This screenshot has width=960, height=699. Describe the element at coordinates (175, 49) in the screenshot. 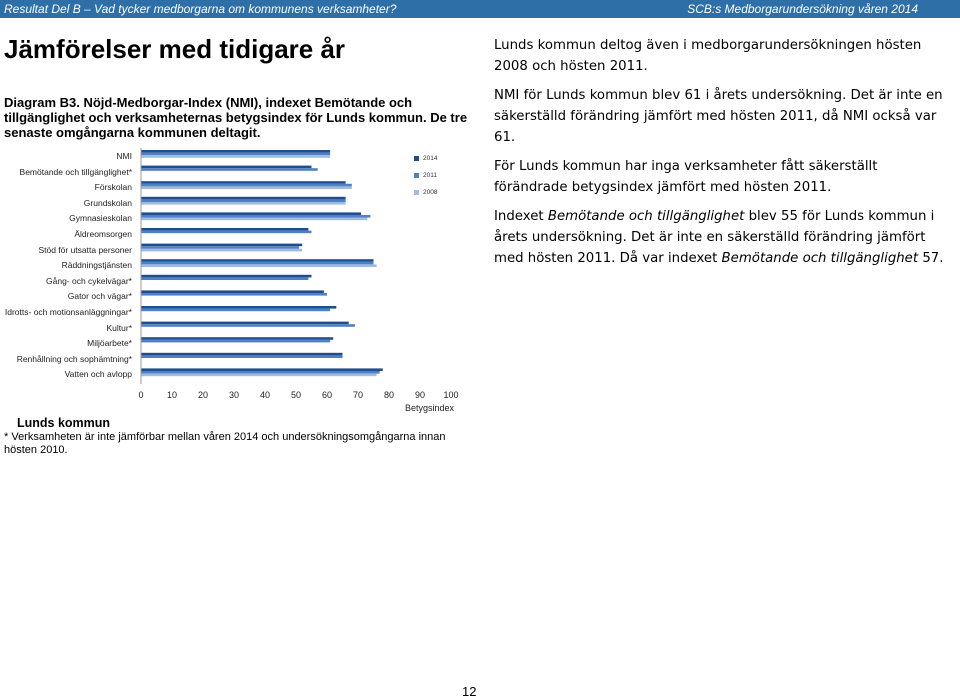

I see `page-title: Jämförelser med tidigare år` at that location.